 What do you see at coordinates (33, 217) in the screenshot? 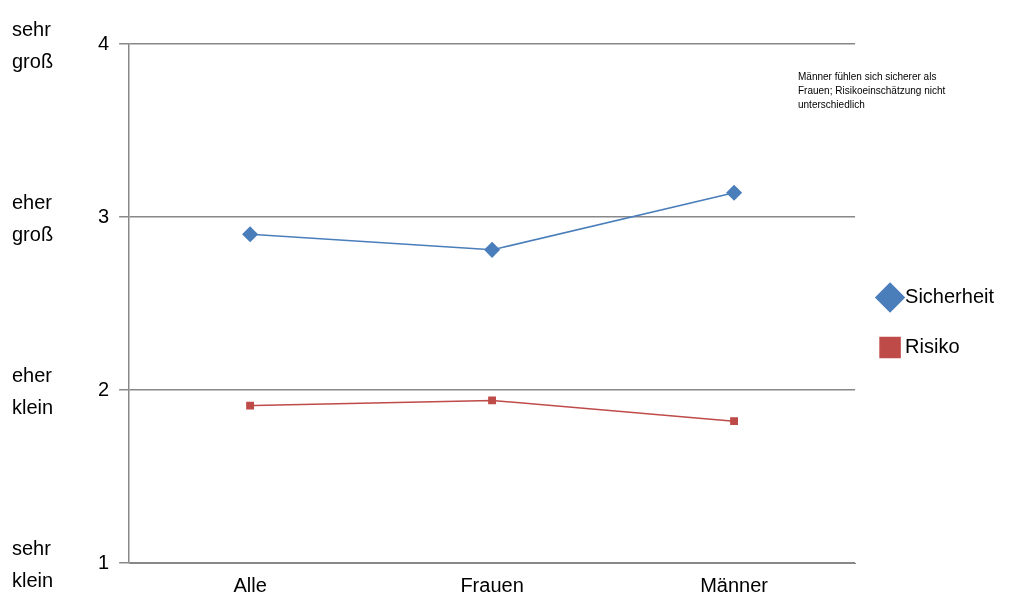
I see `text: eher groß` at bounding box center [33, 217].